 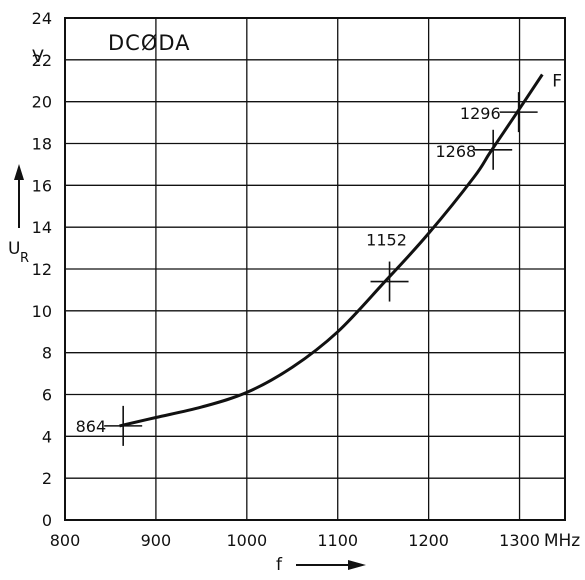 What do you see at coordinates (279, 565) in the screenshot?
I see `x-axis-label-main: f` at bounding box center [279, 565].